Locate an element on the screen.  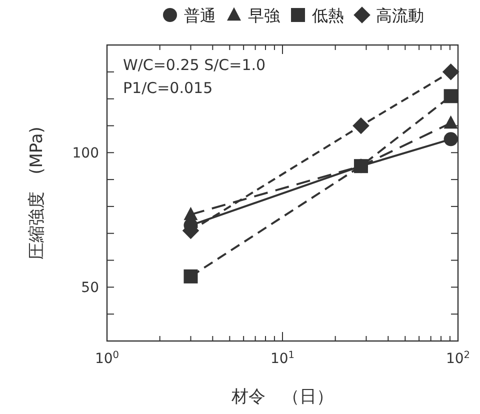
legend-label: 低熱 is located at coordinates (328, 15).